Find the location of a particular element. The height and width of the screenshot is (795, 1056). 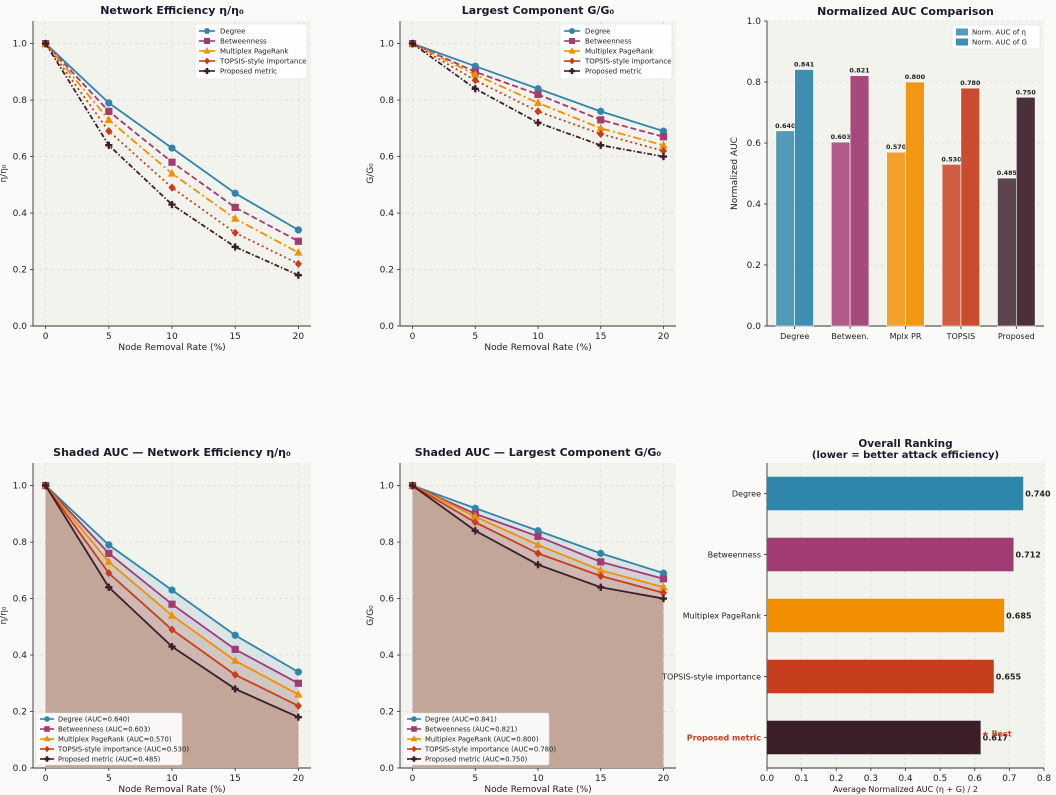

x-tick-label: Mplx PR is located at coordinates (906, 336).